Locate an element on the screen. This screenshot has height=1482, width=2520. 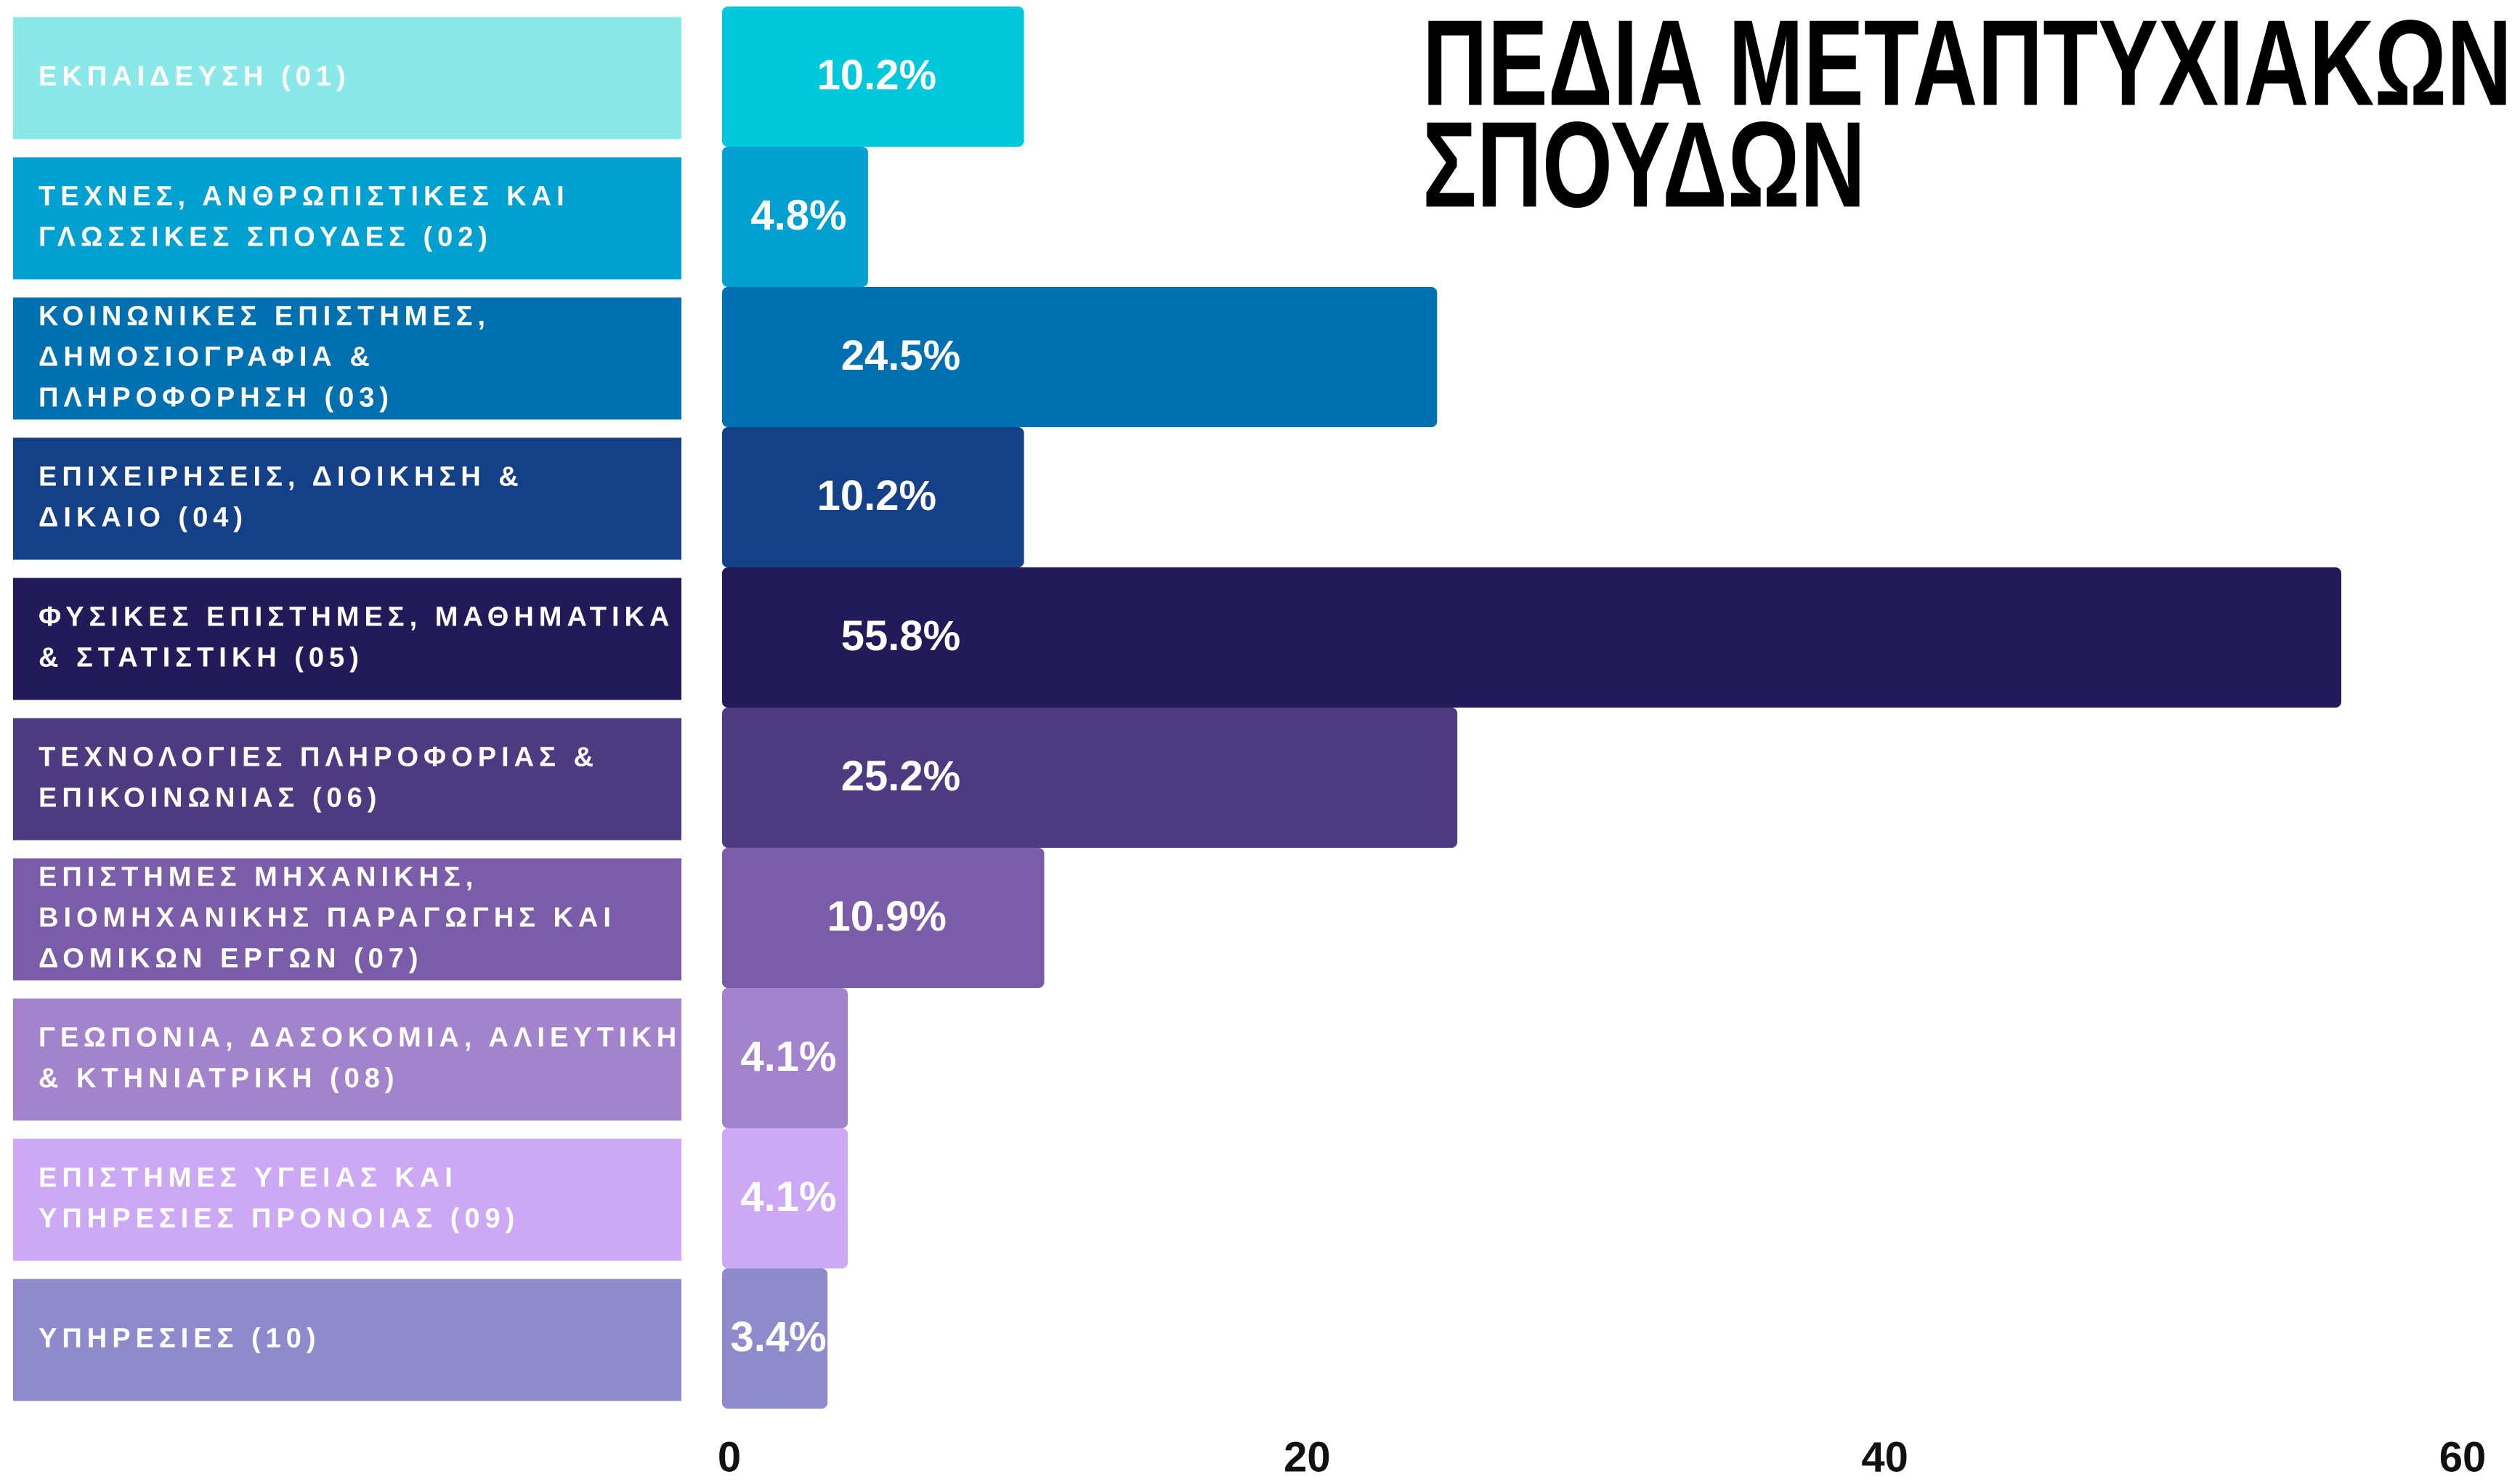
value-label: 3.4% is located at coordinates (779, 1337).